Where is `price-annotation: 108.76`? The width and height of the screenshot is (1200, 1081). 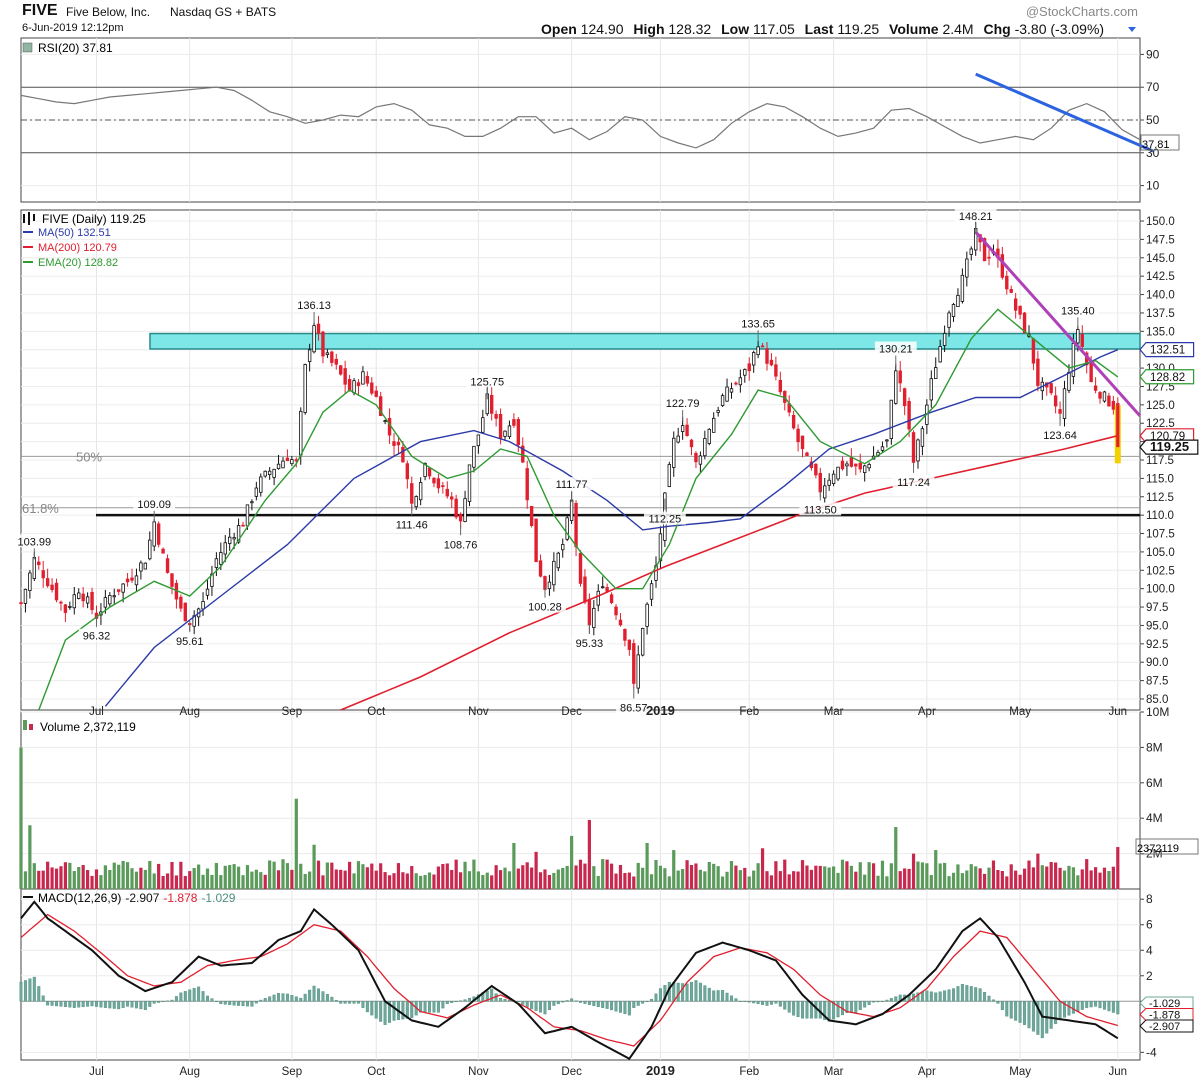
price-annotation: 108.76 is located at coordinates (461, 545).